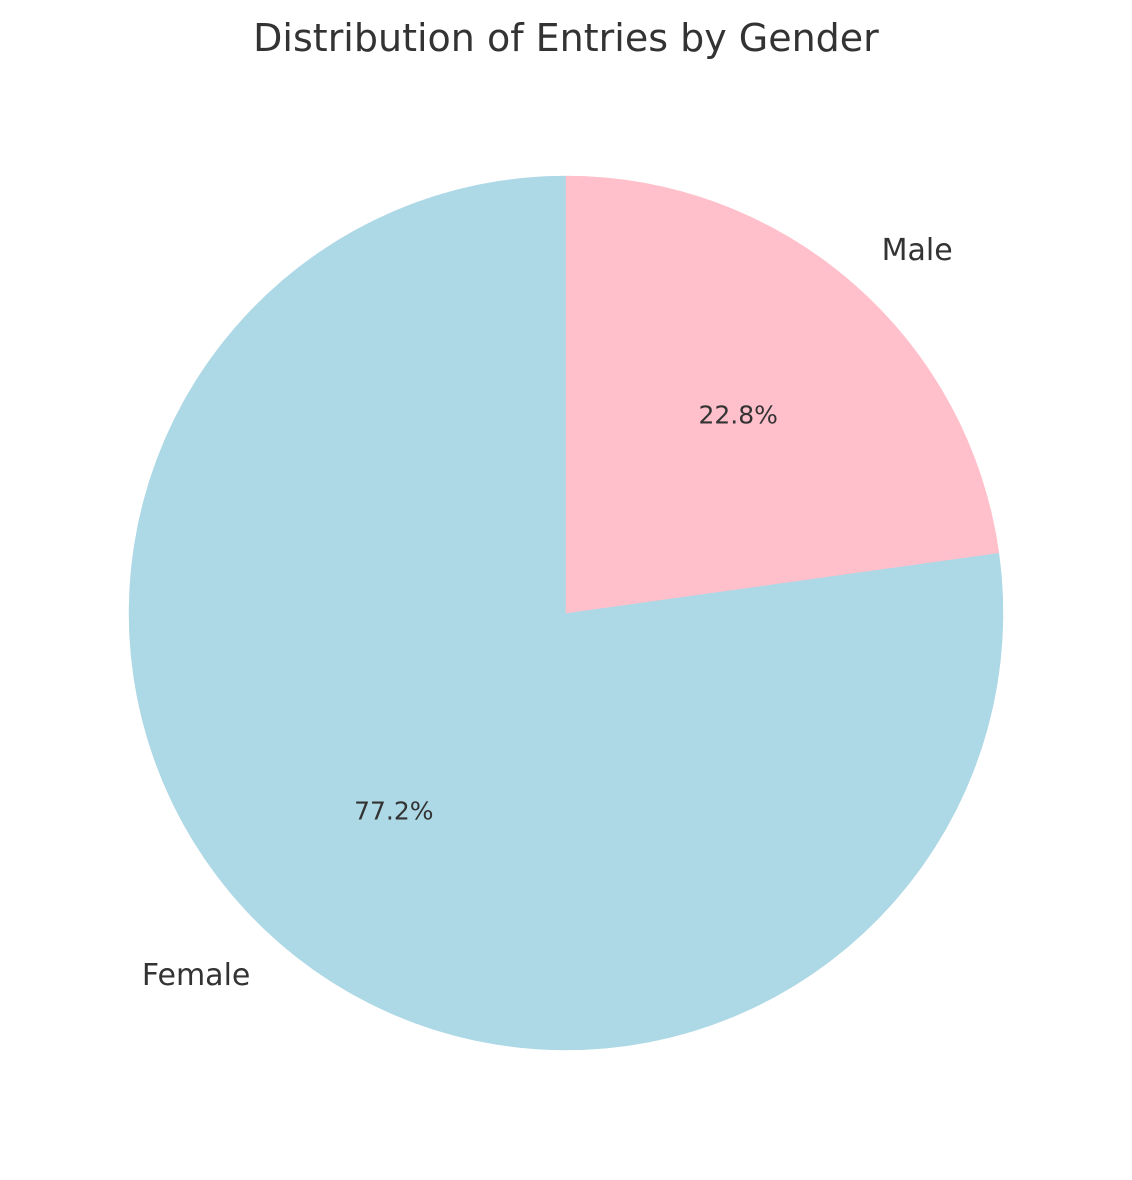 The image size is (1132, 1180). I want to click on pie-pct-label-male: 22.8%, so click(737, 415).